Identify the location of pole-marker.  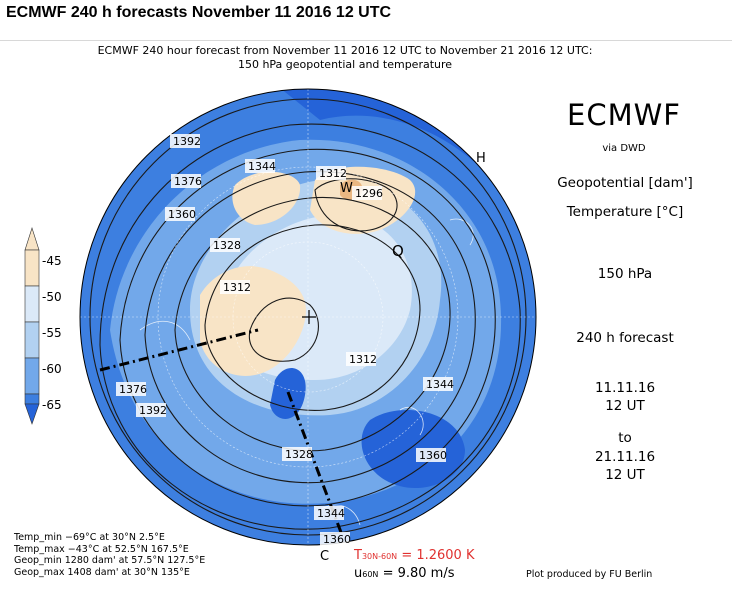
(309, 317).